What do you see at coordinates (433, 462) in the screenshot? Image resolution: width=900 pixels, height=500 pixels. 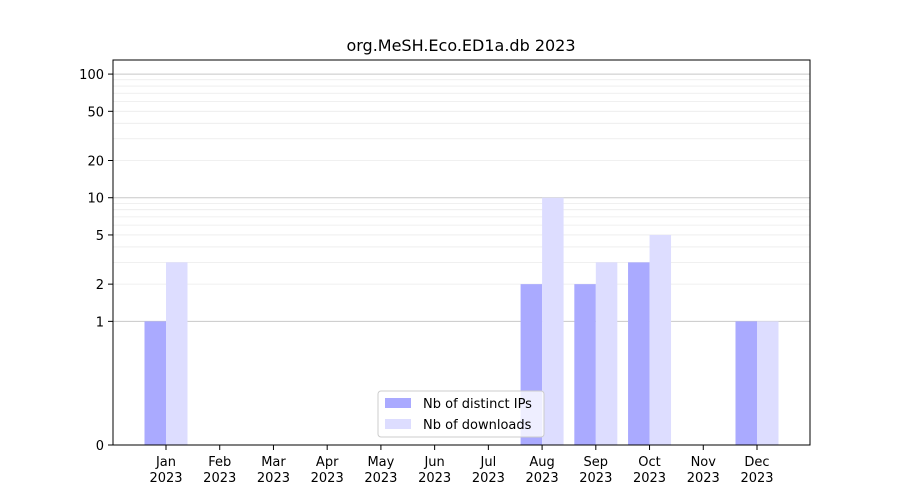 I see `x-tick-label-month: Jun` at bounding box center [433, 462].